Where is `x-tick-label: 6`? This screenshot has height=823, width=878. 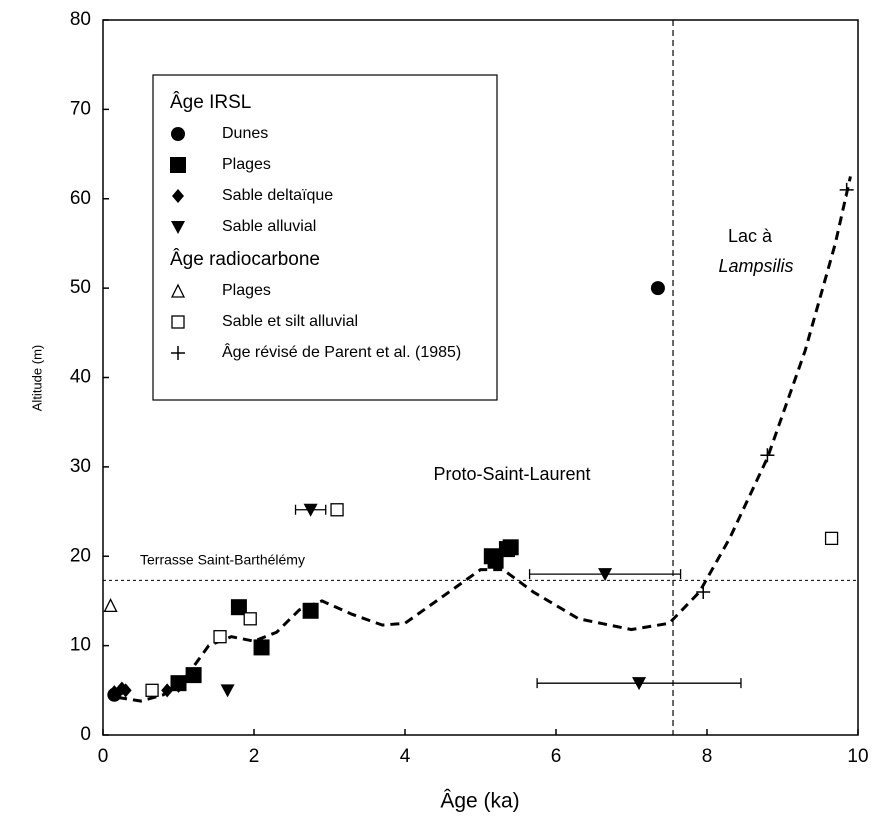 x-tick-label: 6 is located at coordinates (556, 756).